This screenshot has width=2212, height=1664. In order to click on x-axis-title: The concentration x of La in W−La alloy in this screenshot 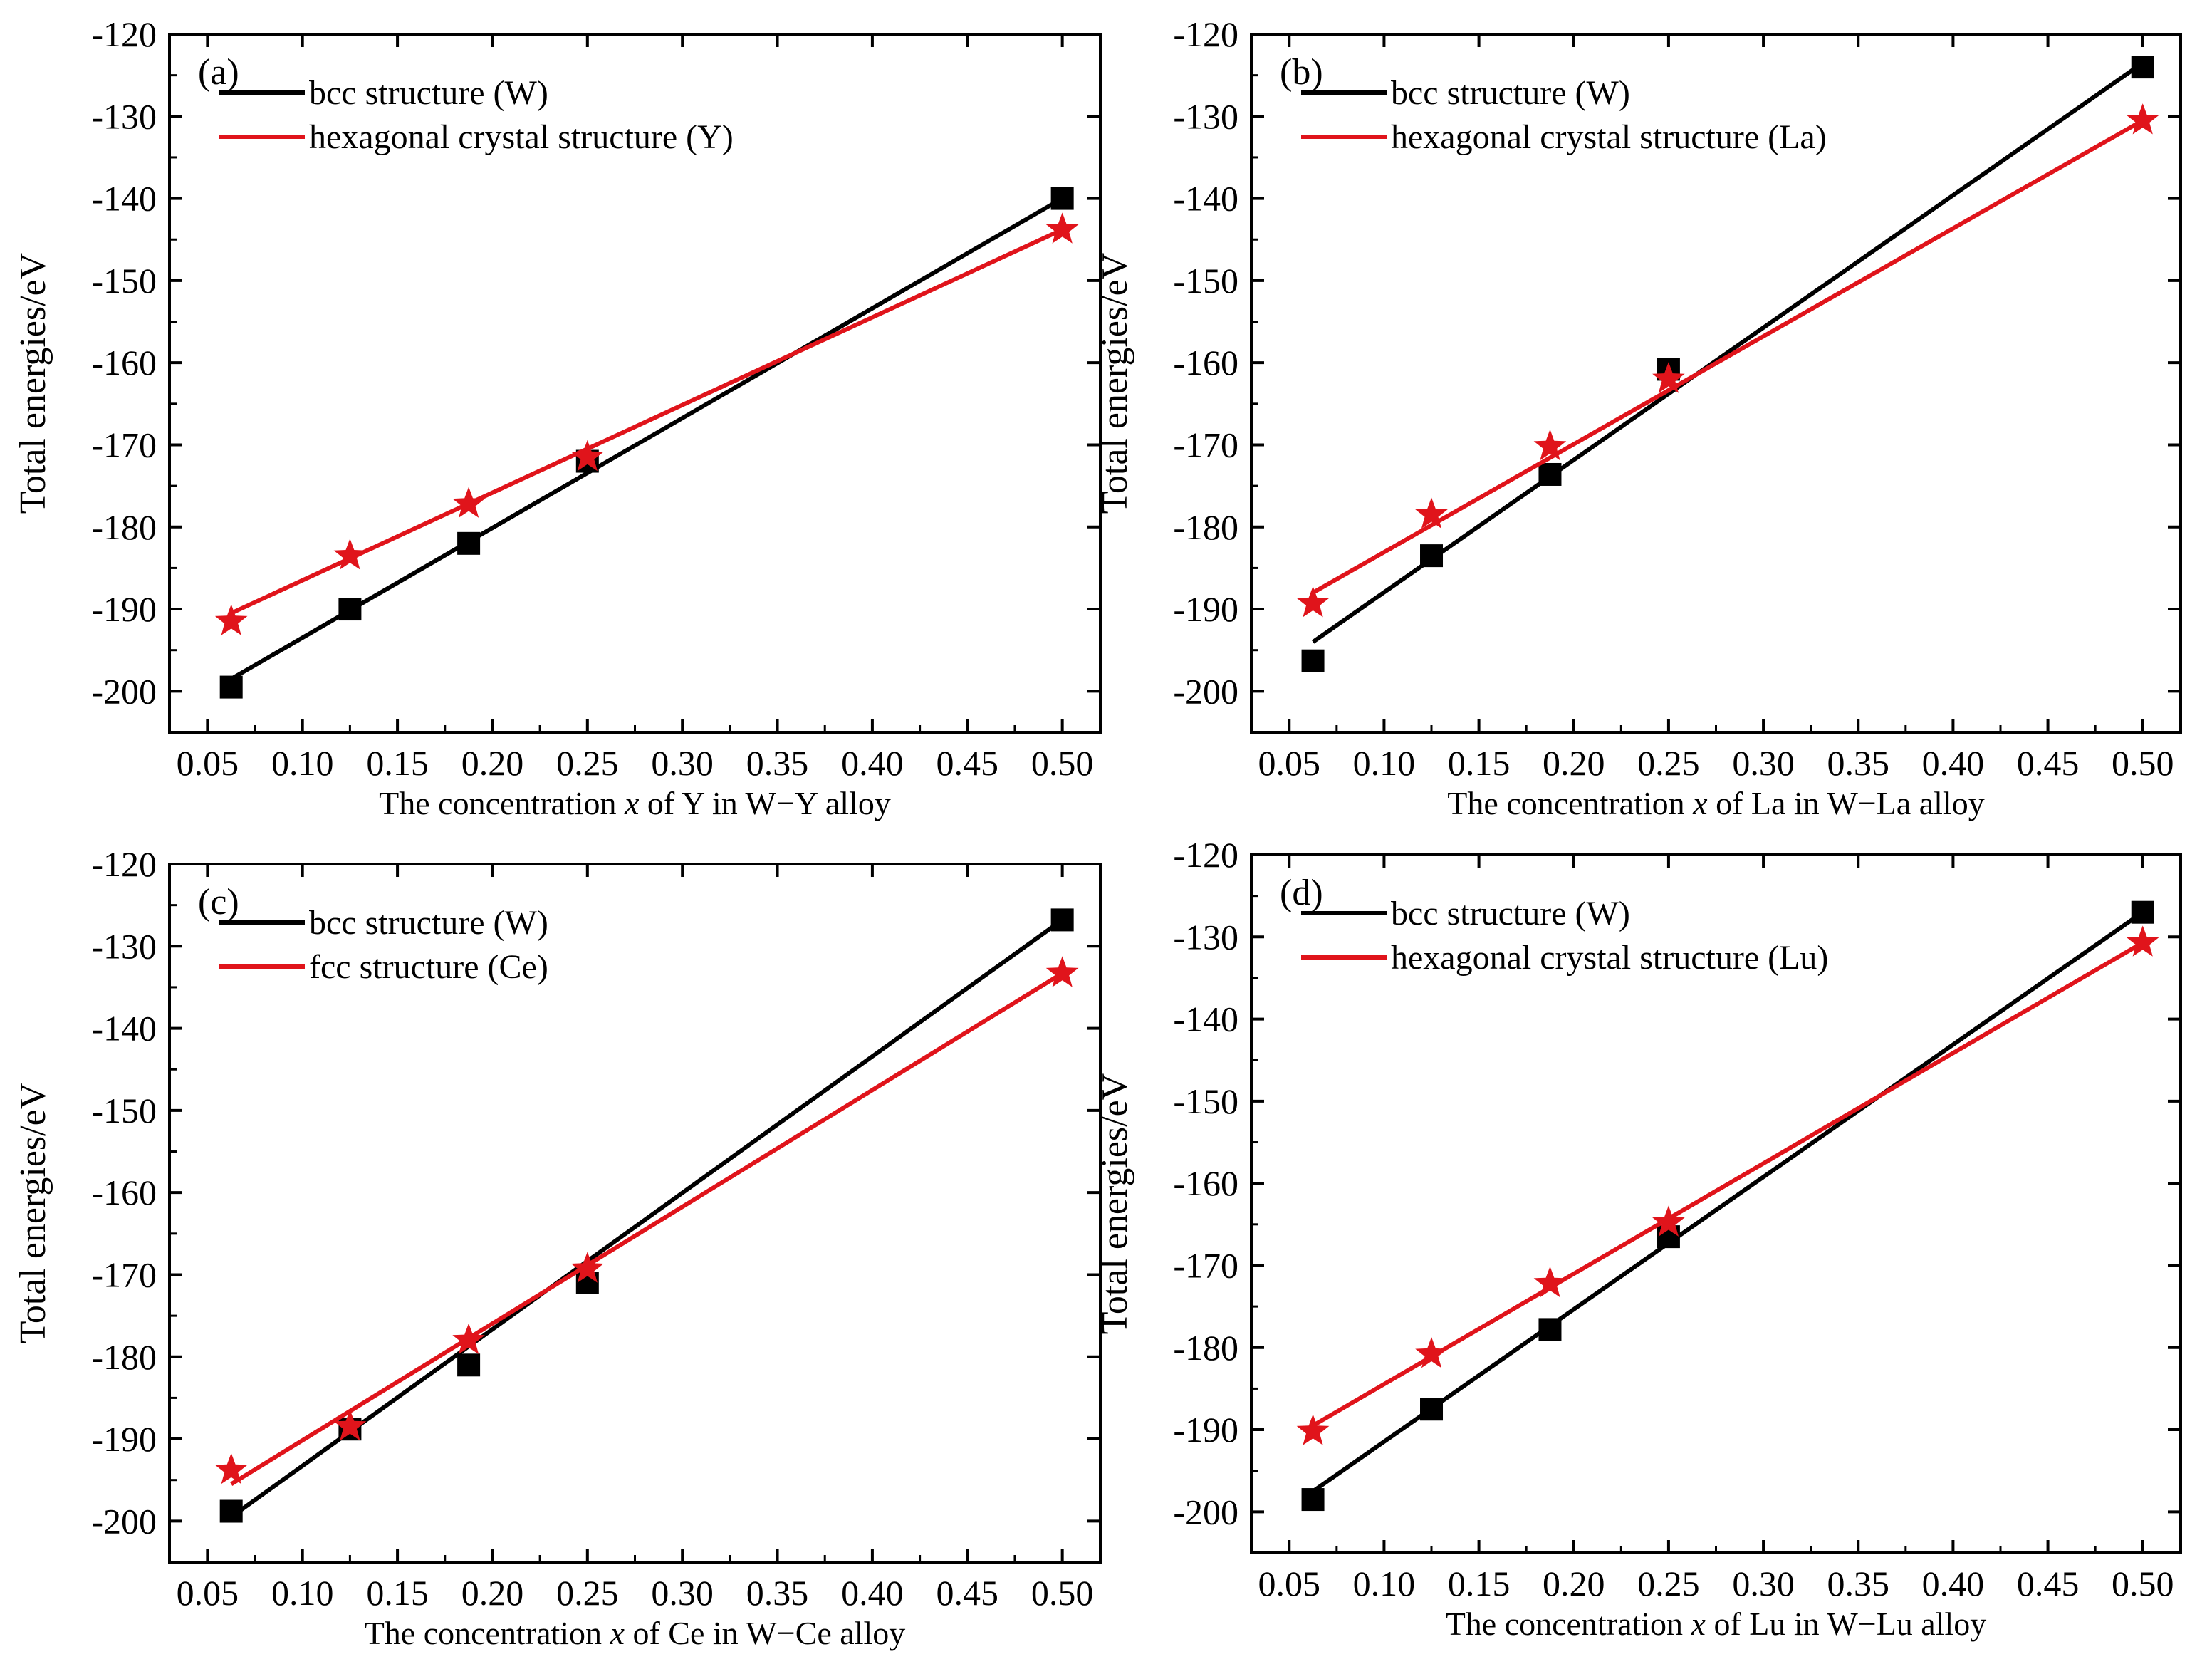, I will do `click(1715, 803)`.